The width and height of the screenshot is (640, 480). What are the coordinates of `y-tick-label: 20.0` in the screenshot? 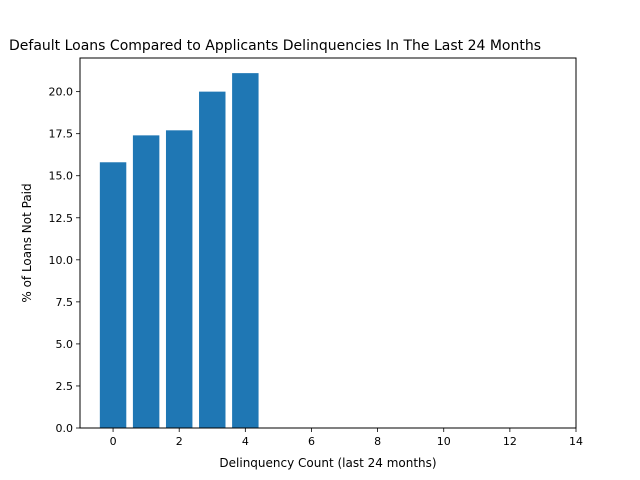 It's located at (61, 92).